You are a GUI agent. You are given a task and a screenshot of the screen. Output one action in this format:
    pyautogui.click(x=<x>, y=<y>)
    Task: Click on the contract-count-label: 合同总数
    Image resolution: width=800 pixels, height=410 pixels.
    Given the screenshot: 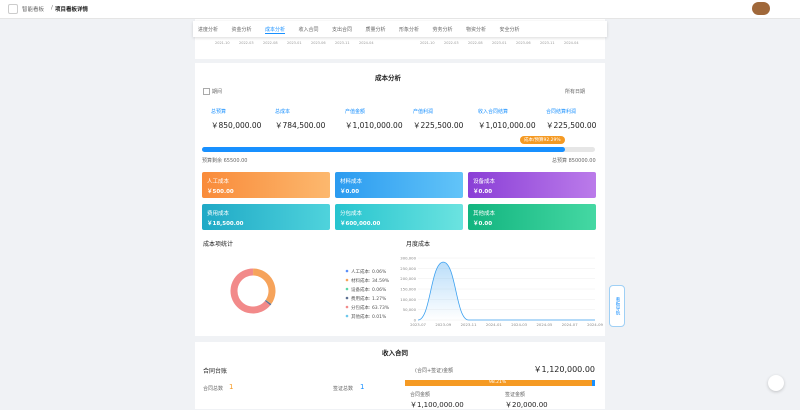 What is the action you would take?
    pyautogui.click(x=213, y=388)
    